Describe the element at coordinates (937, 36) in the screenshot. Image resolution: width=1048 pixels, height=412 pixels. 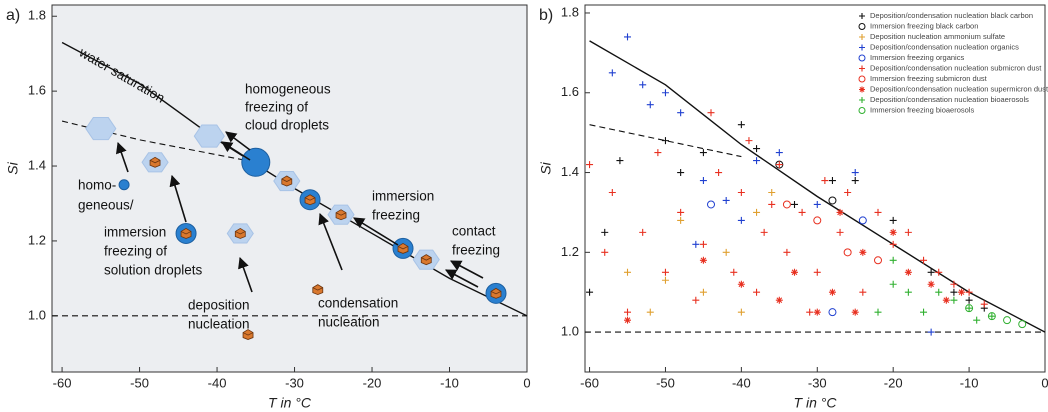
I see `legend-label: Deposition nucleation ammonium sulfate` at that location.